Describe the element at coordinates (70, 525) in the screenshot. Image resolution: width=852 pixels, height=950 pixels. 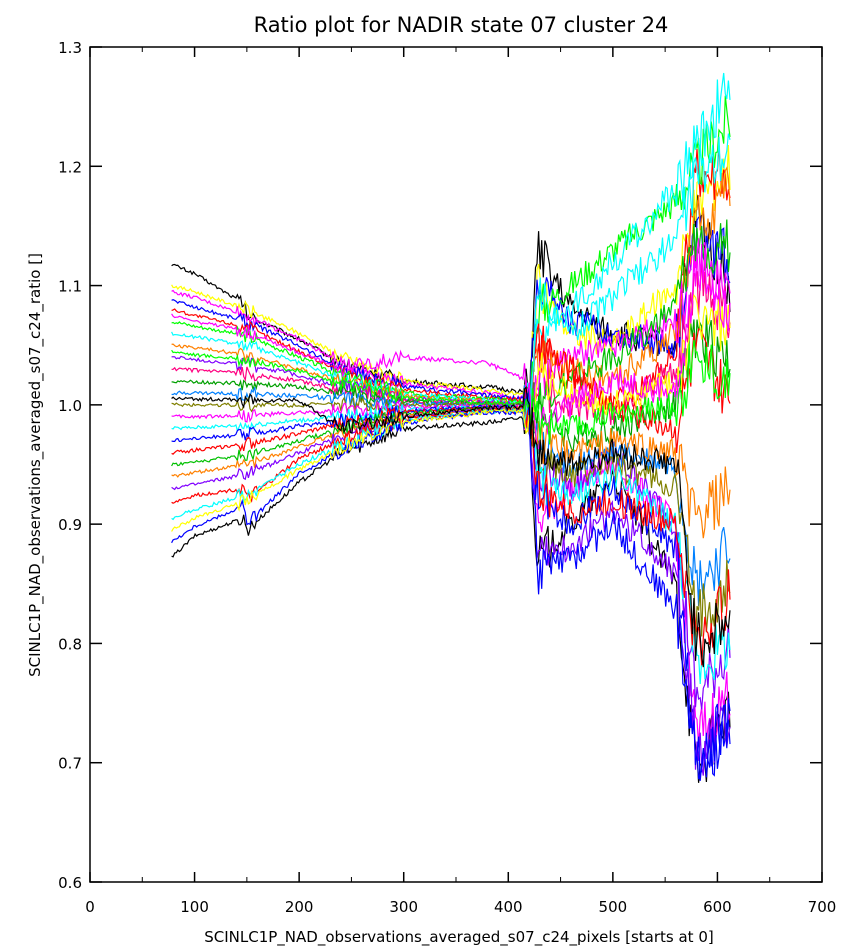
I see `y-tick-label: 0.9` at that location.